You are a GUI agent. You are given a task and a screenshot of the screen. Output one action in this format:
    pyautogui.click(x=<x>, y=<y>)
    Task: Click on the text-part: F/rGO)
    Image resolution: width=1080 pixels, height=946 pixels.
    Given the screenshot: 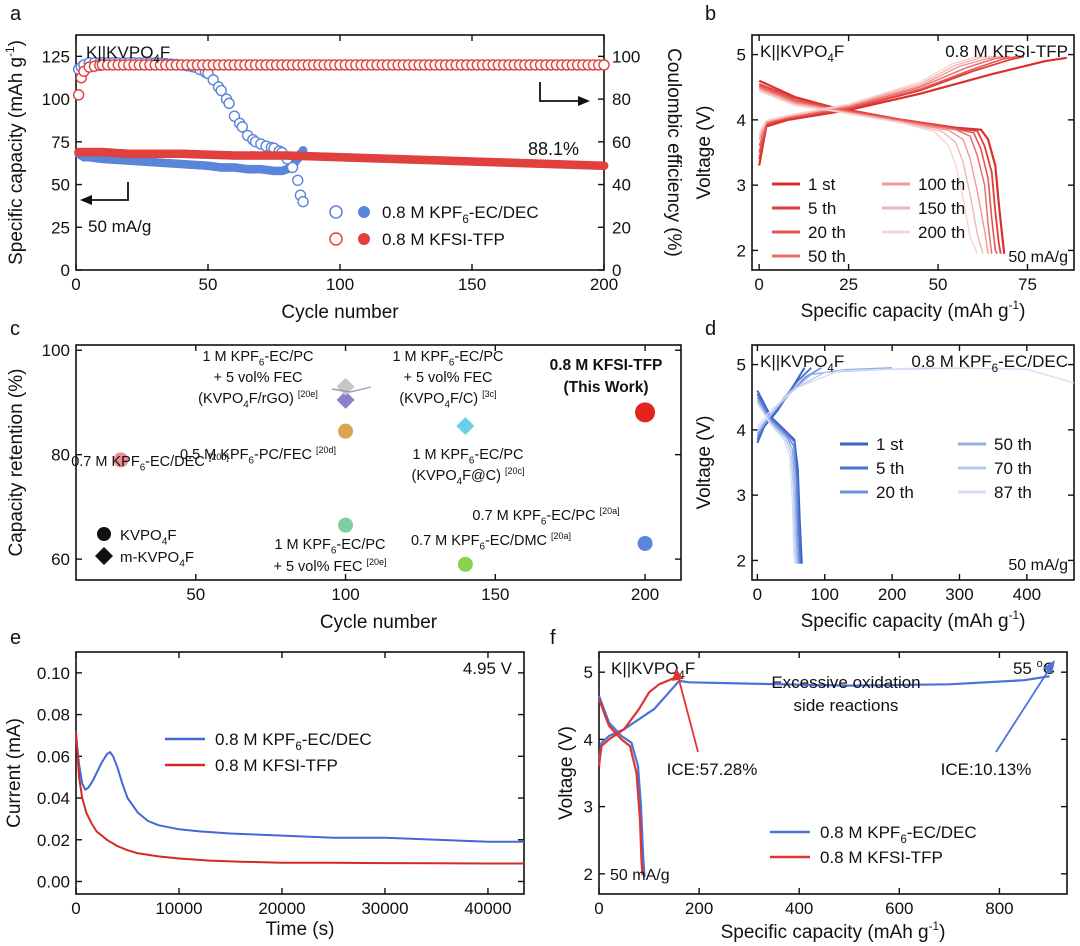 What is the action you would take?
    pyautogui.click(x=273, y=399)
    